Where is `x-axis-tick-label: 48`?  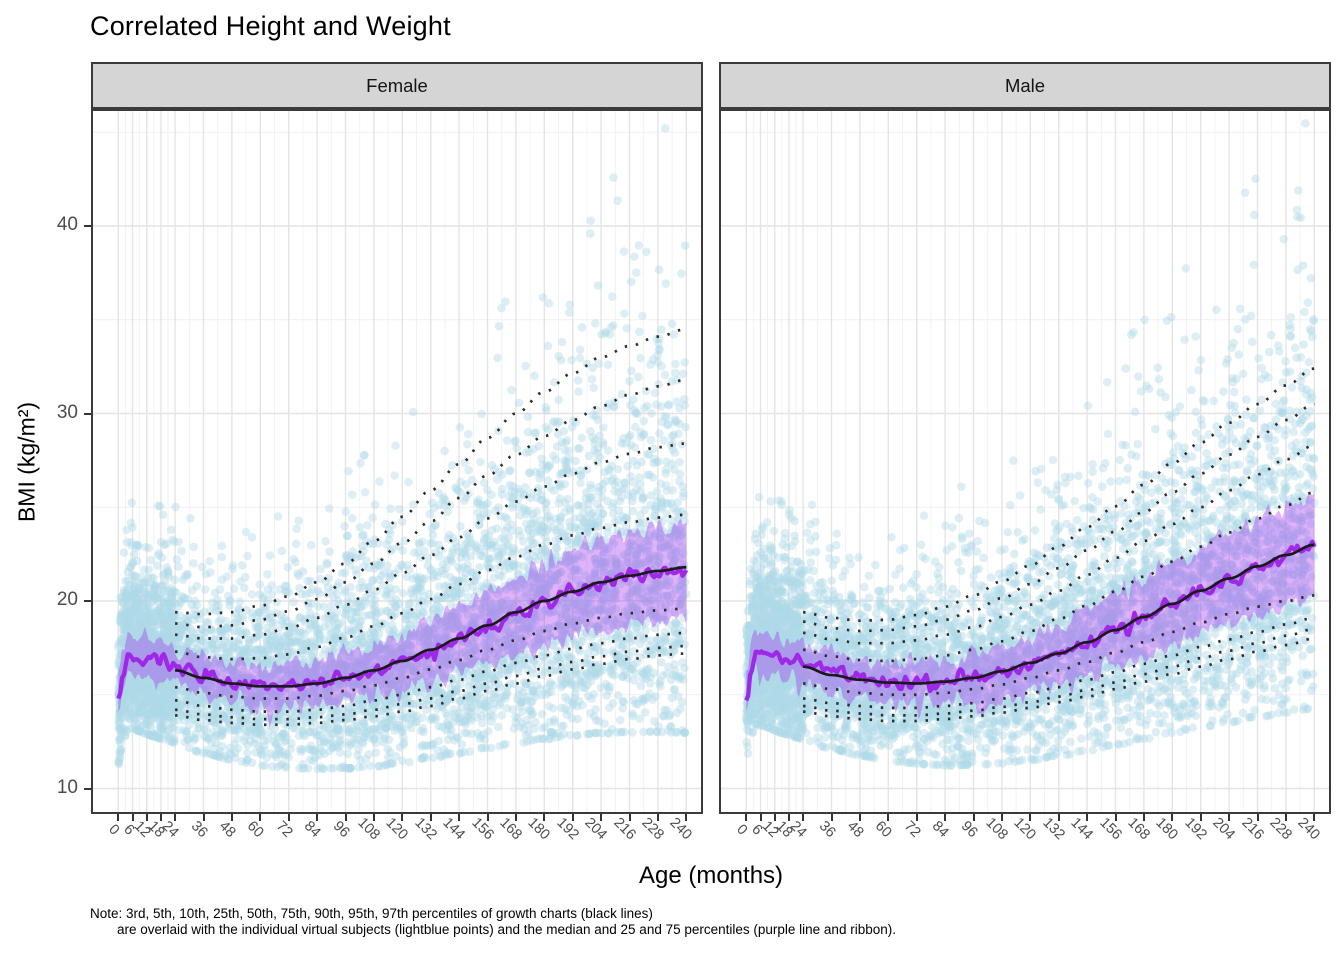
x-axis-tick-label: 48 is located at coordinates (227, 829).